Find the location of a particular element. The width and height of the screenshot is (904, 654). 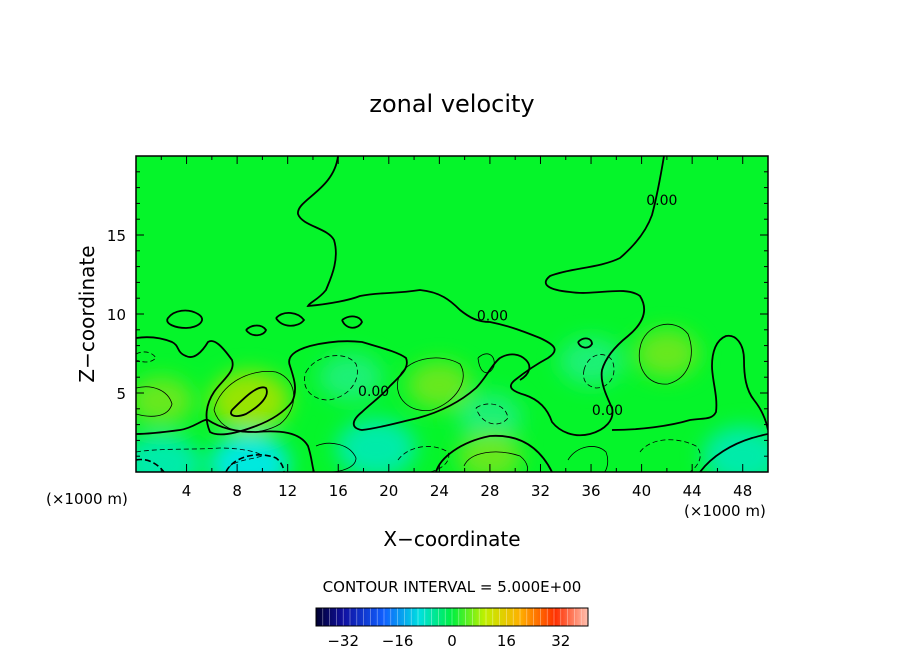

zero-contour-lower is located at coordinates (225, 445).